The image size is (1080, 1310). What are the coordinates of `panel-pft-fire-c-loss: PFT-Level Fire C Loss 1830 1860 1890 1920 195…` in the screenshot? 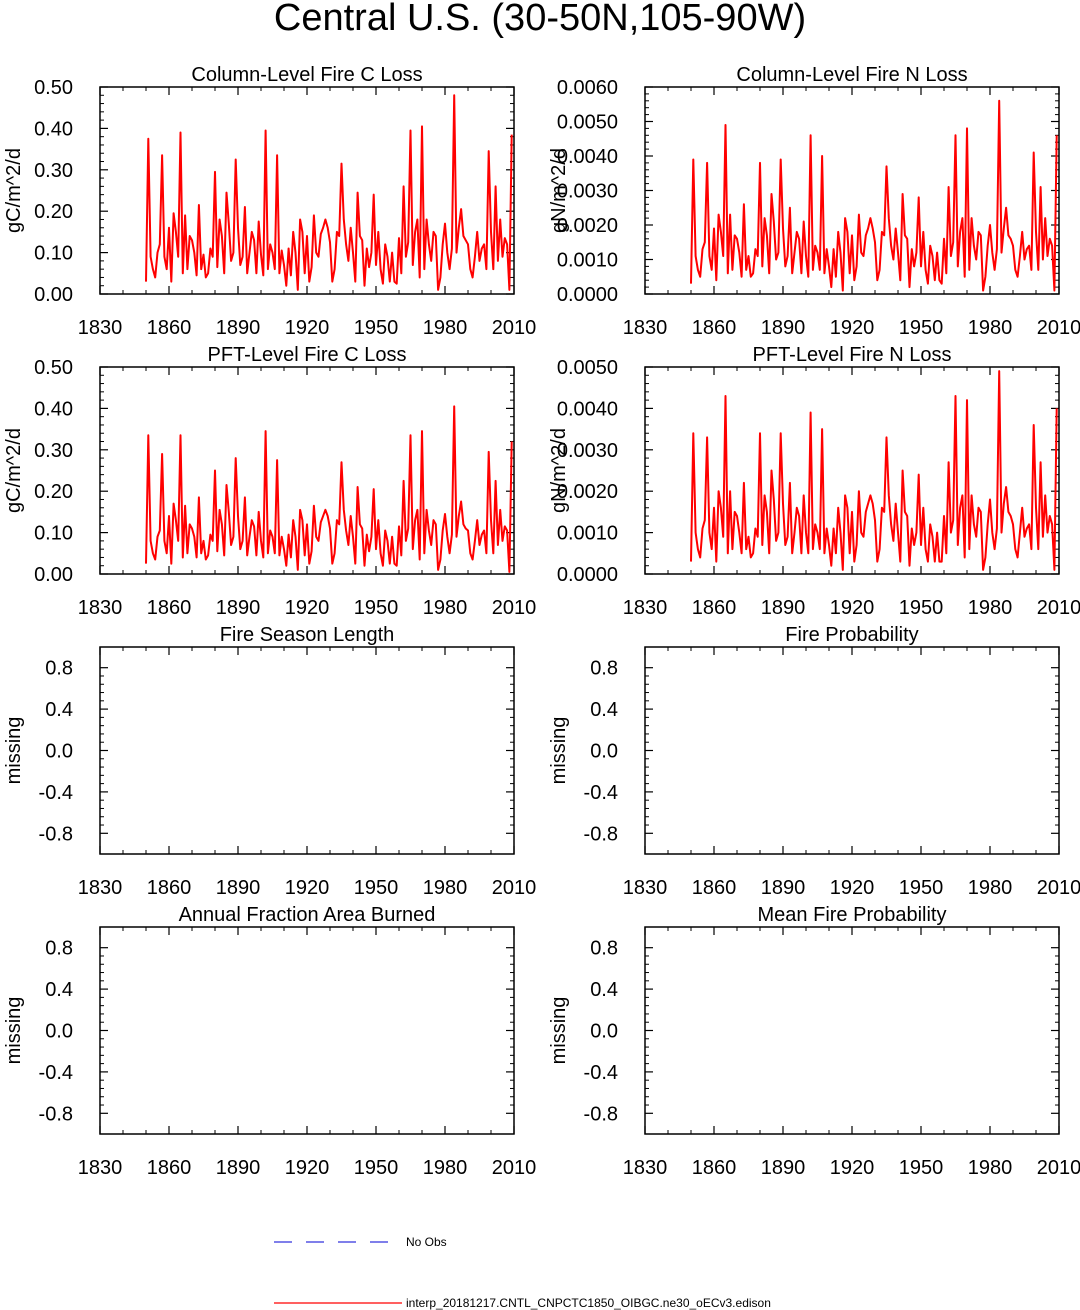 It's located at (269, 481).